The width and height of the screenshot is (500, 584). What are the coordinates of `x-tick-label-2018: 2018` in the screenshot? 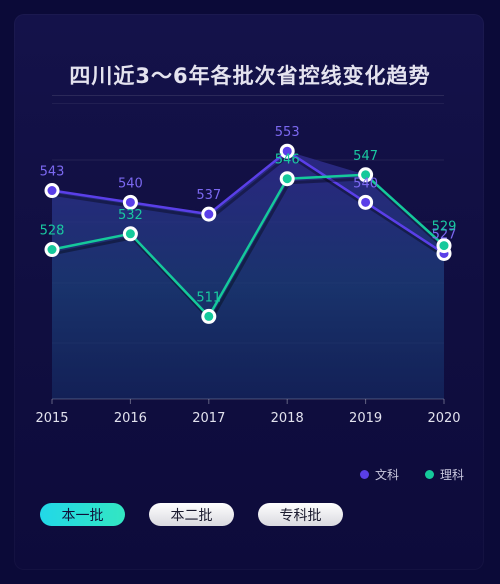 It's located at (287, 418).